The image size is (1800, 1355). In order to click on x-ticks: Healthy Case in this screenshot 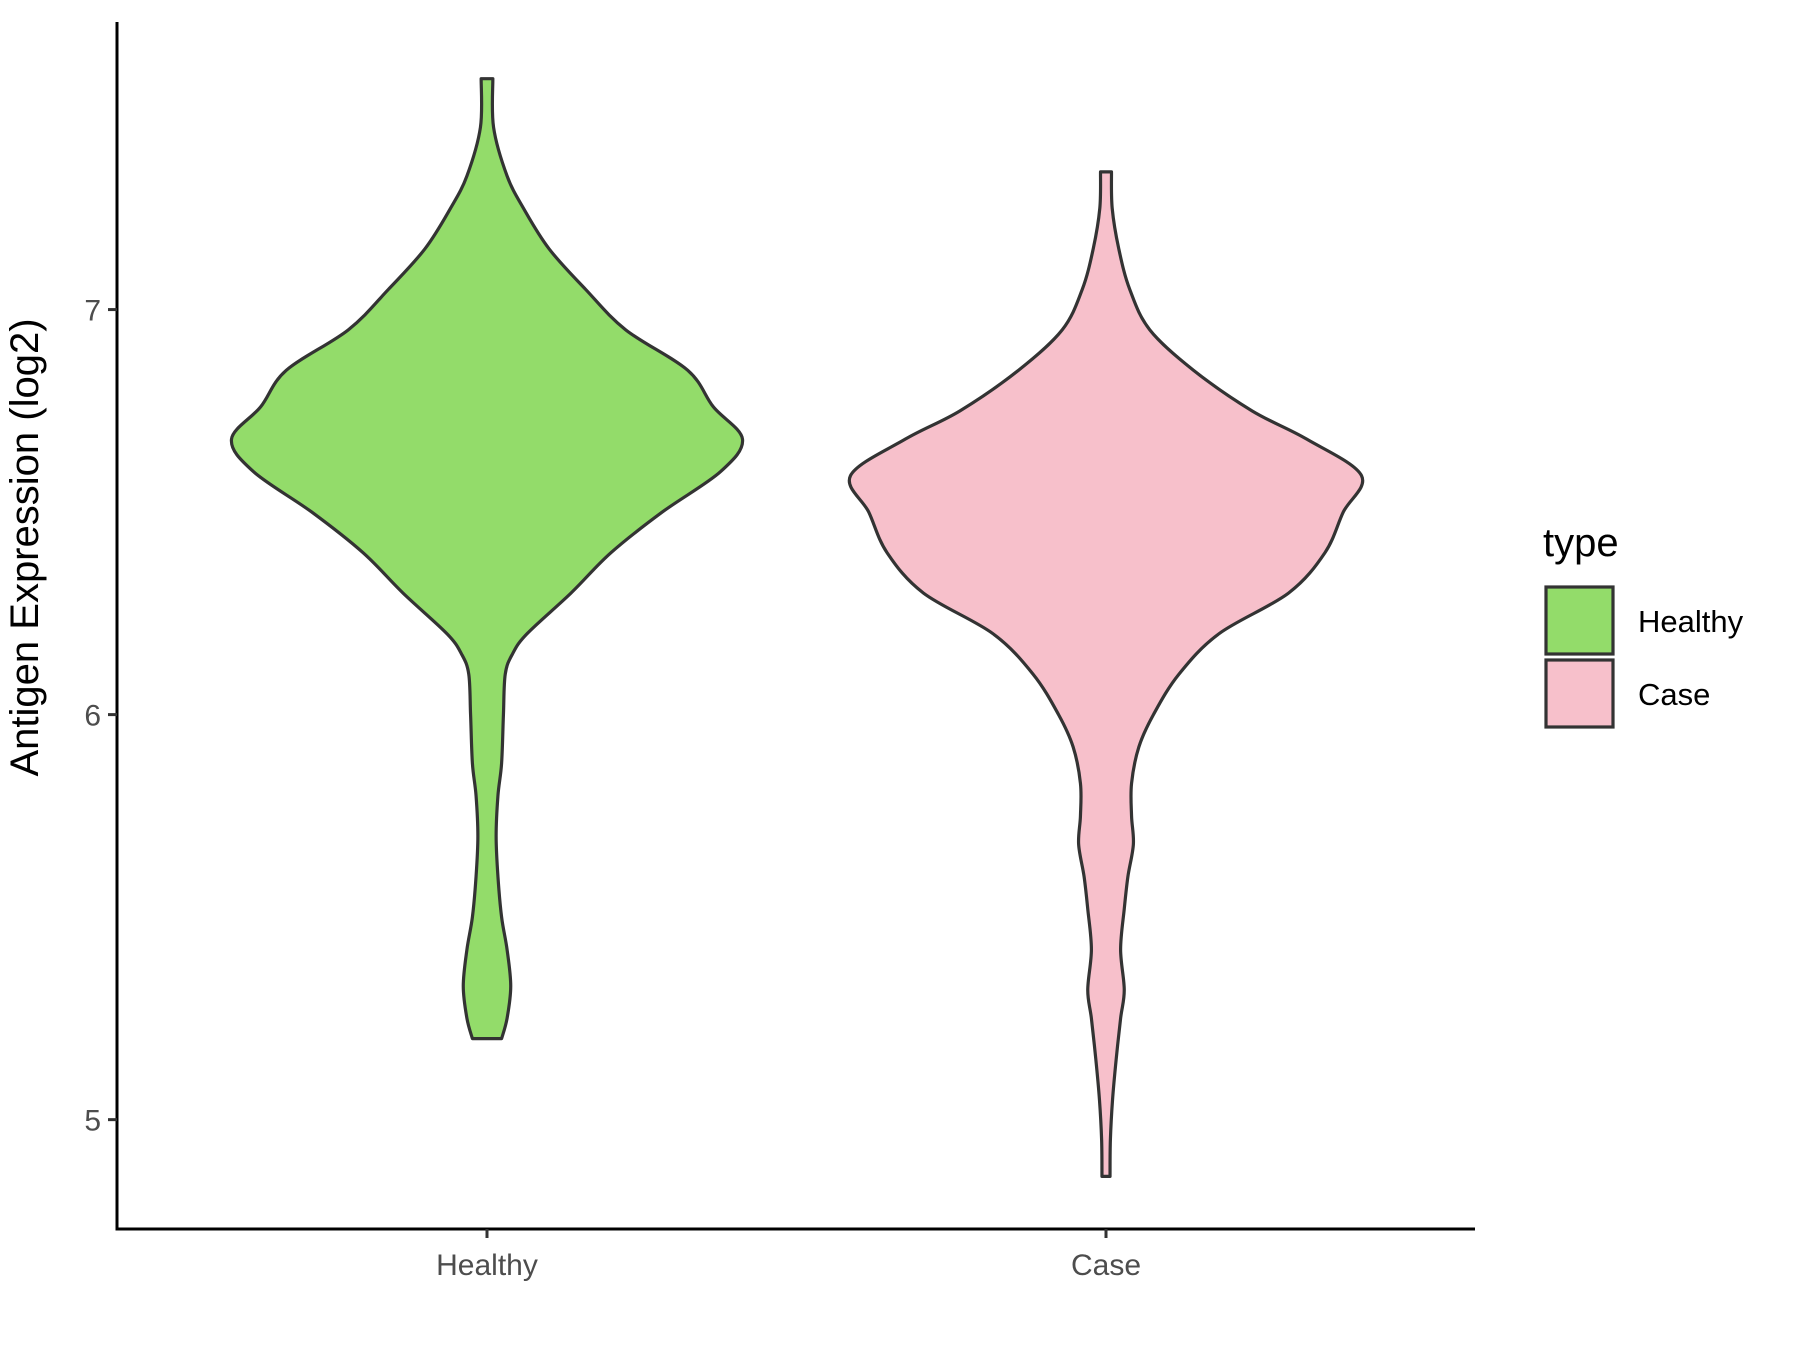, I will do `click(788, 1255)`.